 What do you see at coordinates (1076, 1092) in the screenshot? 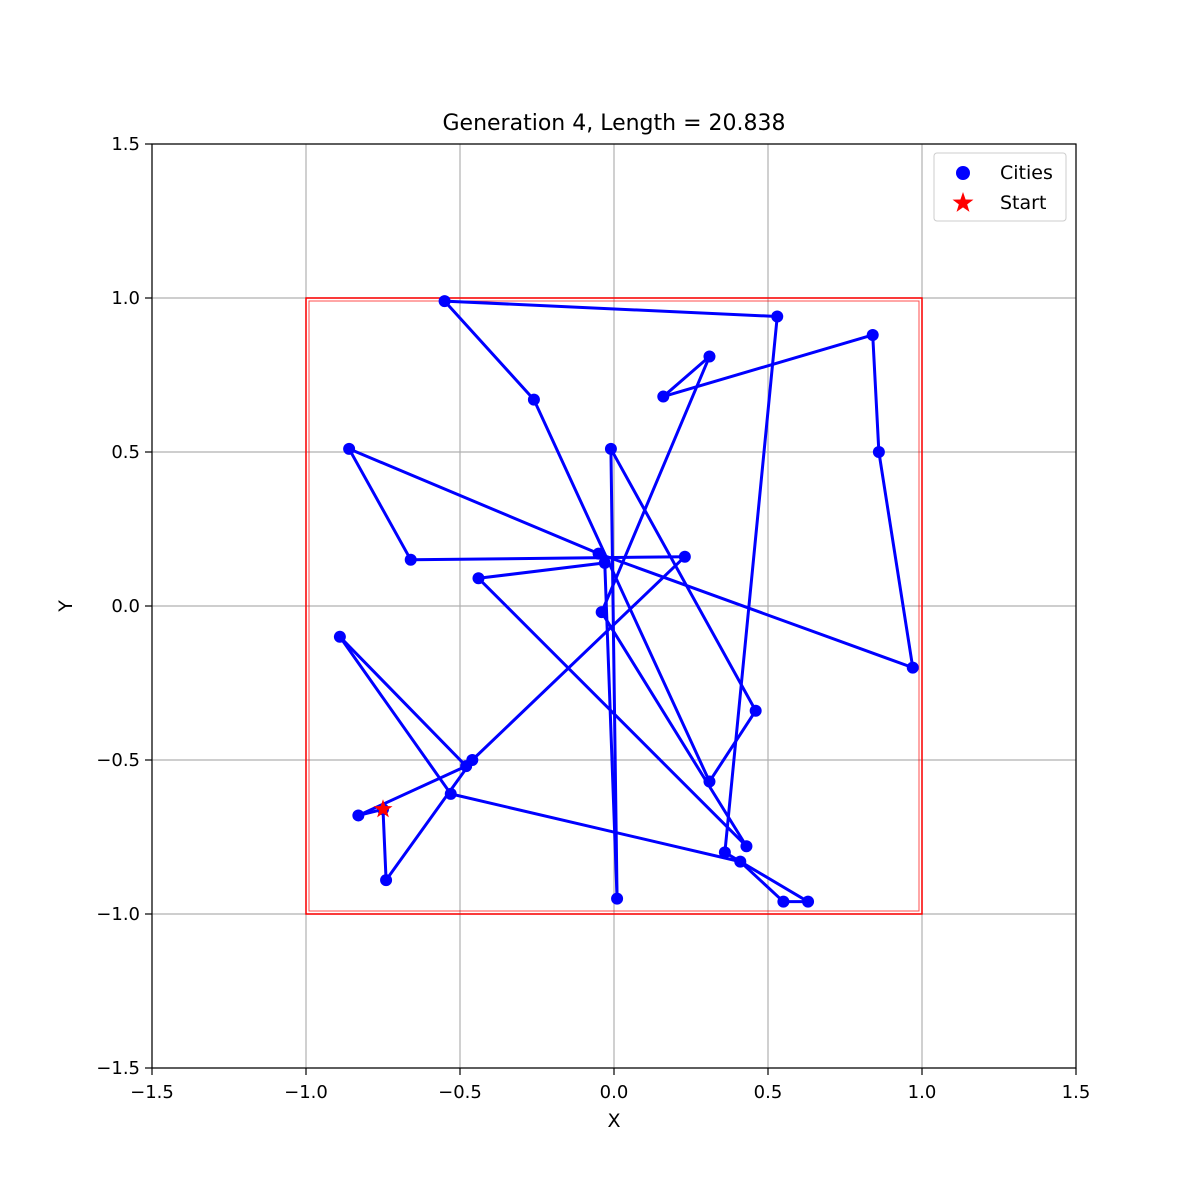
I see `x-tick-label: 1.5` at bounding box center [1076, 1092].